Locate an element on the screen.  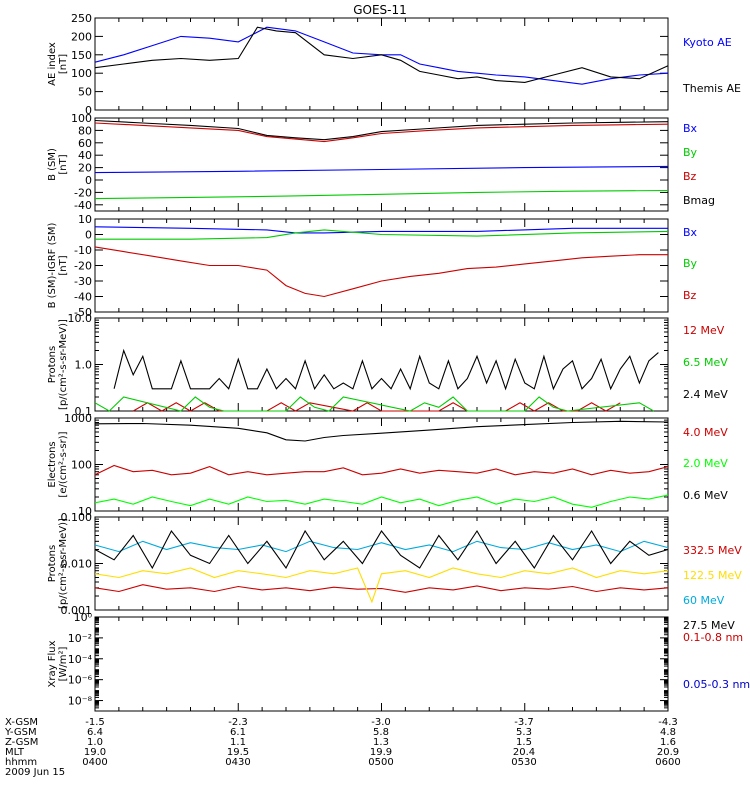
y-axis-label-line: B (SM)-IGRF (SM) is located at coordinates (52, 266).